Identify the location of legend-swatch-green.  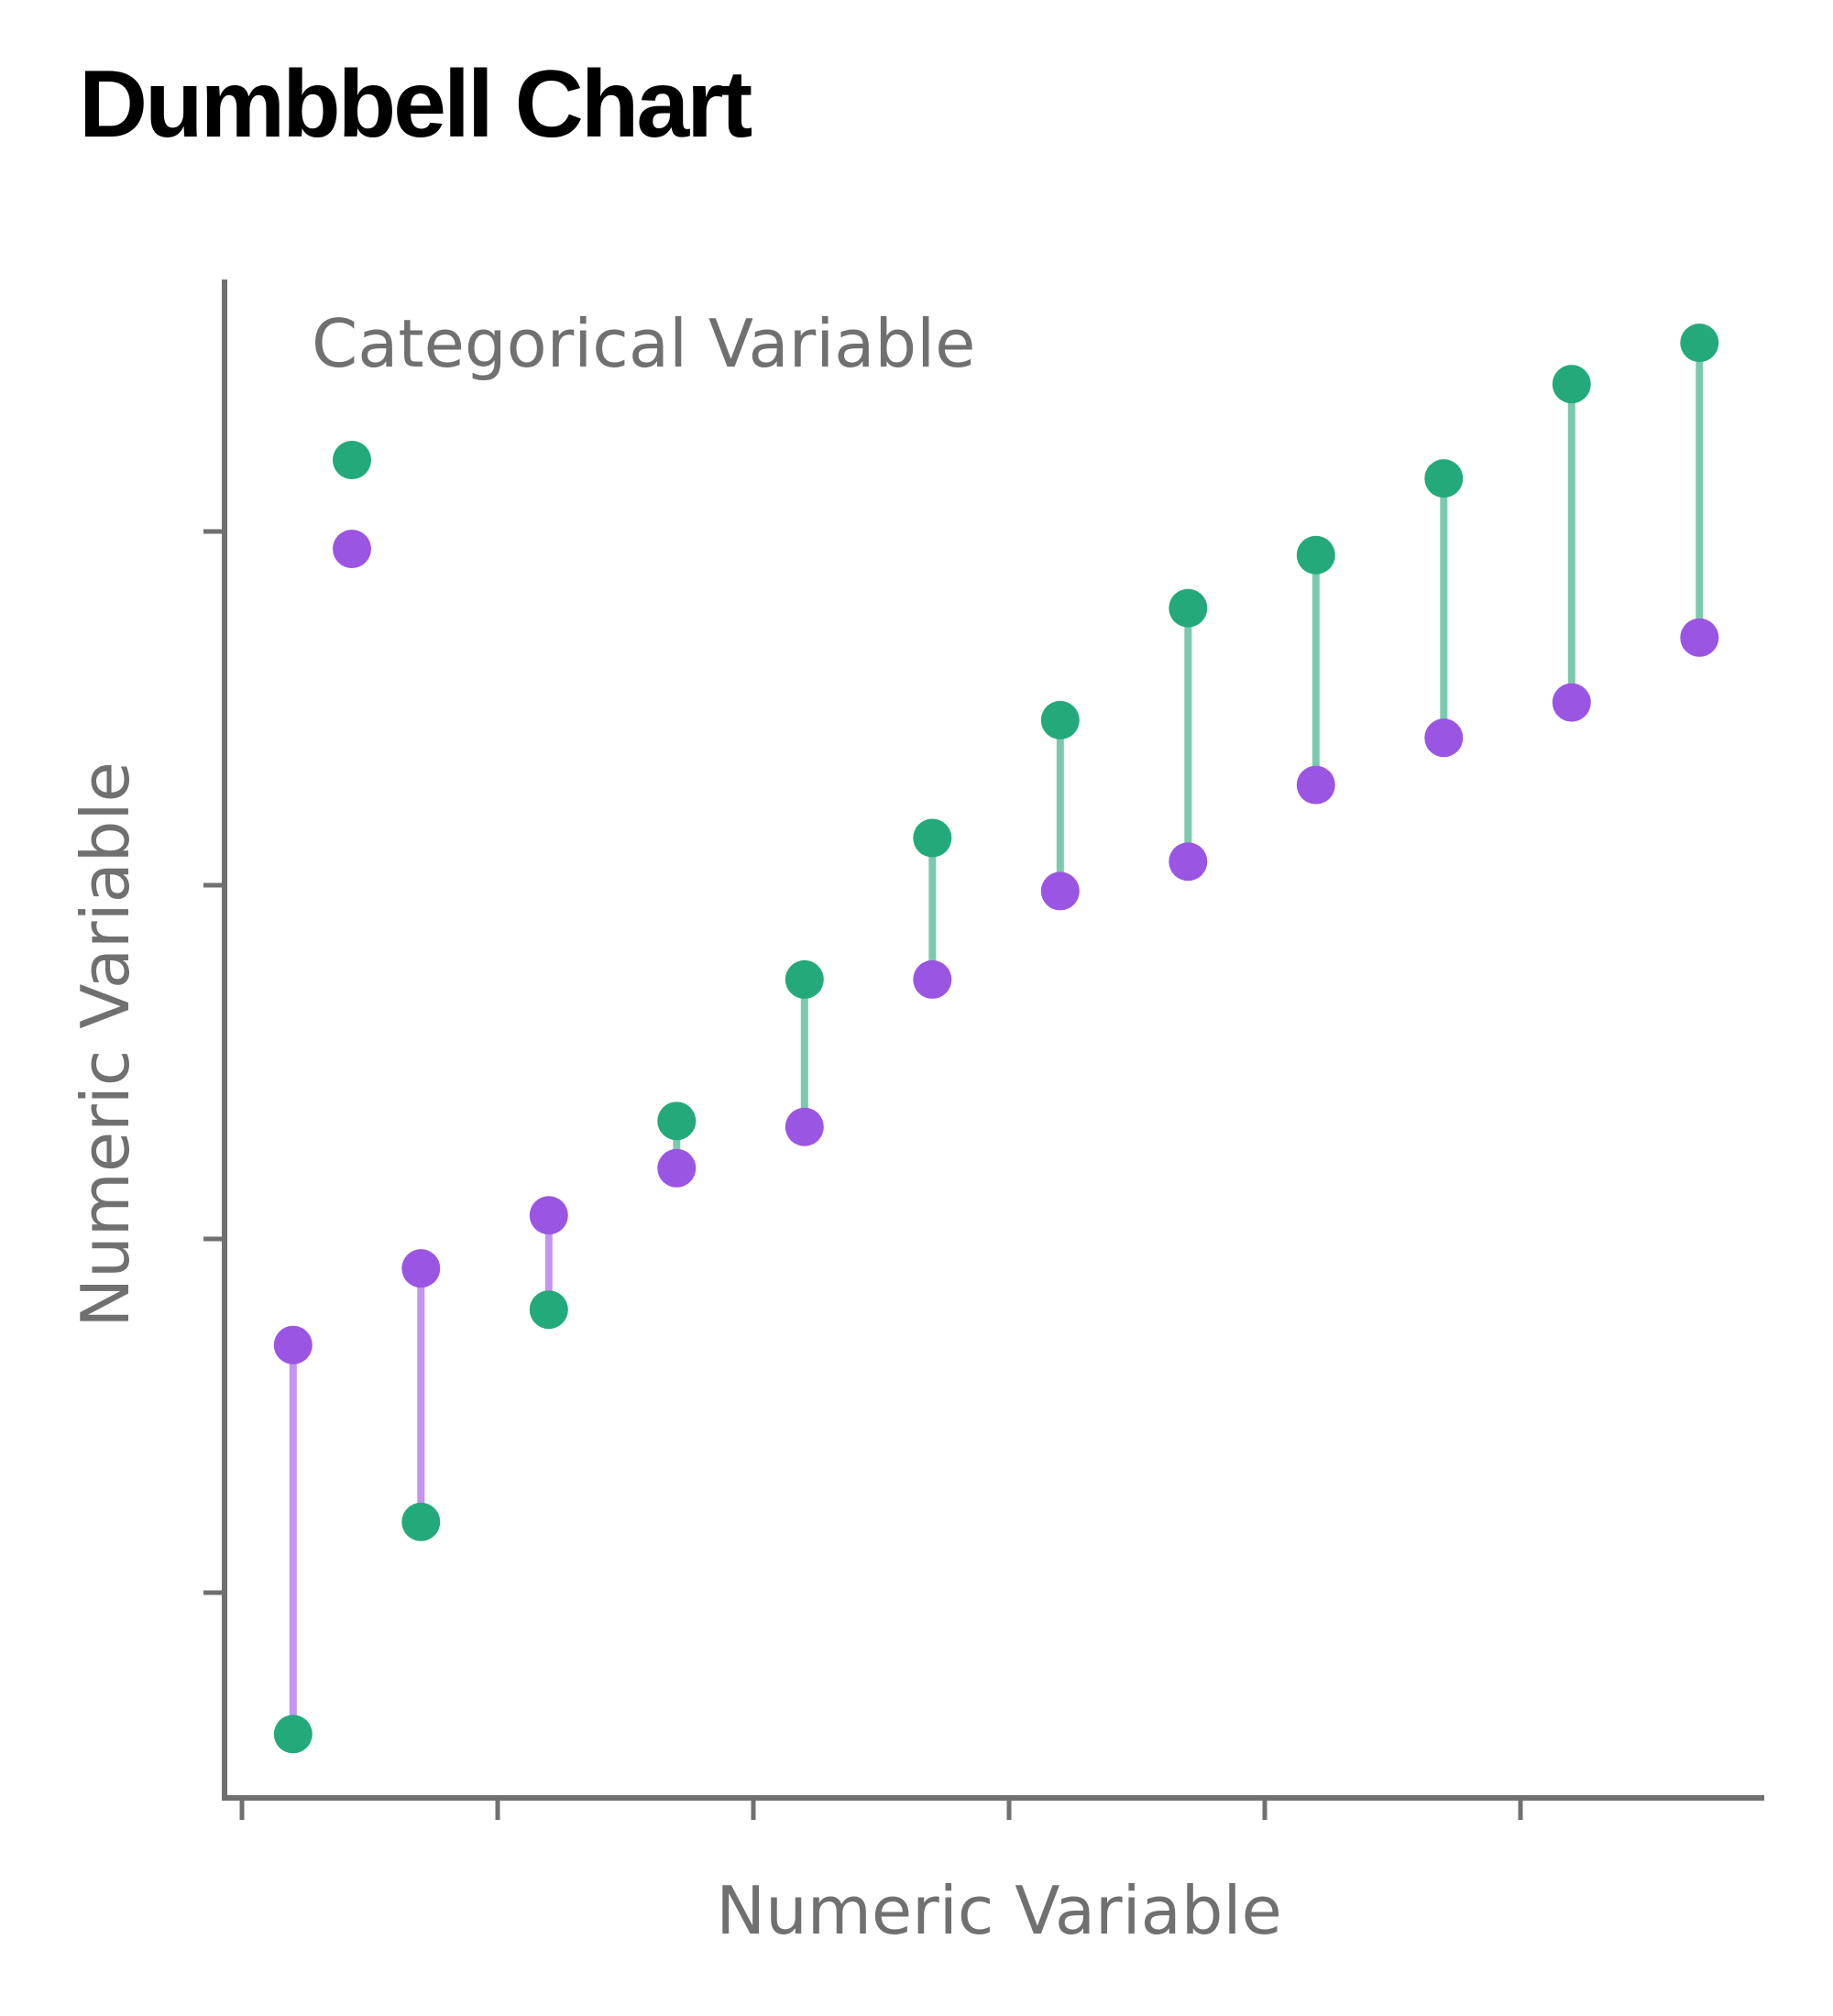
(352, 460).